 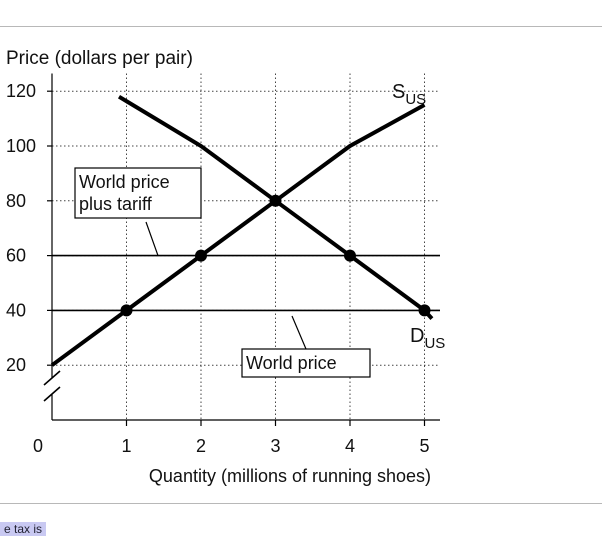 I want to click on axis-break-mark-lower, so click(x=52, y=394).